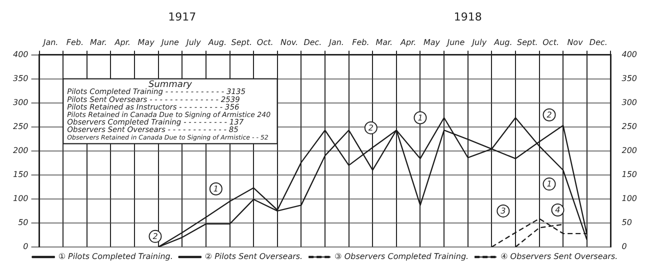 The width and height of the screenshot is (650, 279). I want to click on legend-label: ④ Observers Sent Oversears., so click(559, 257).